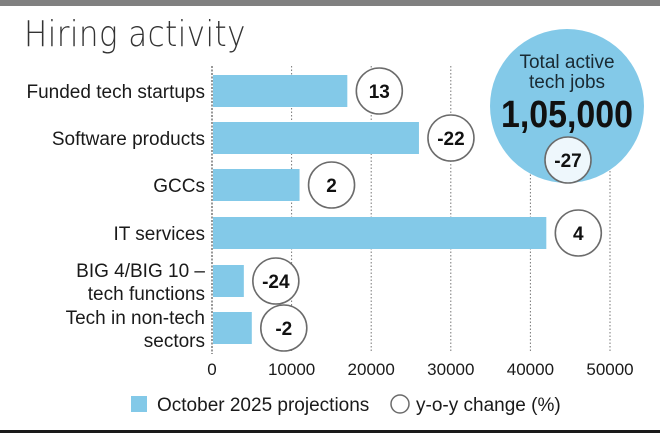  What do you see at coordinates (609, 369) in the screenshot?
I see `x-tick-label: 50000` at bounding box center [609, 369].